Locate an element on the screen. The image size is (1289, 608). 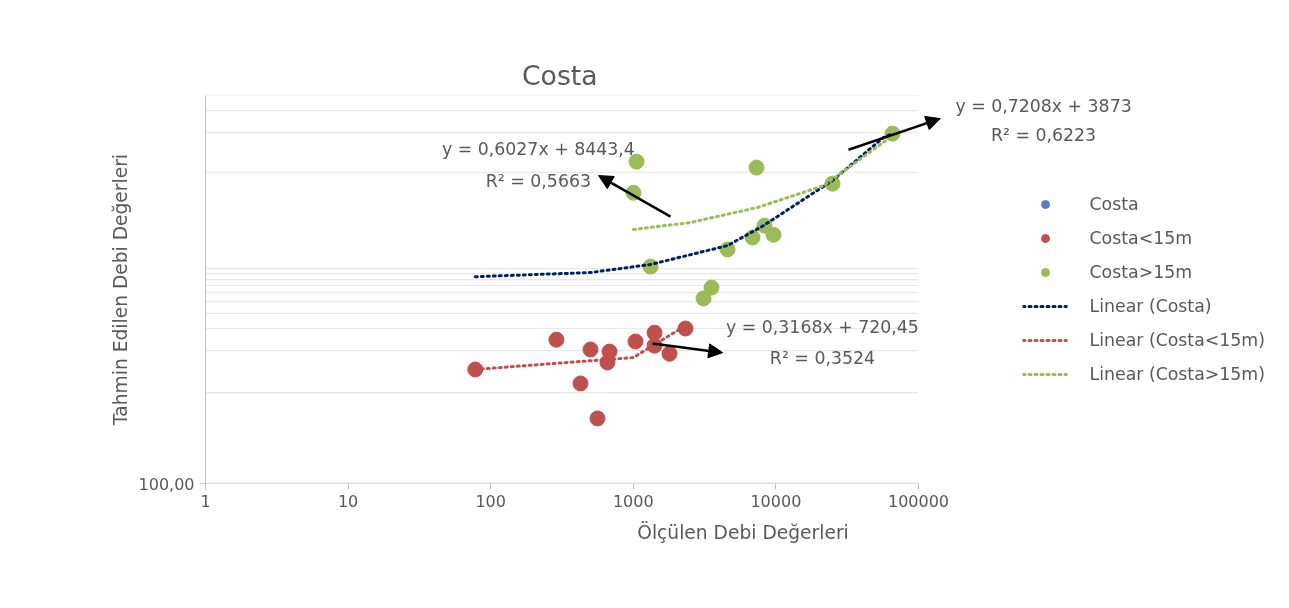
legend-label: Linear (Costa) is located at coordinates (1150, 306).